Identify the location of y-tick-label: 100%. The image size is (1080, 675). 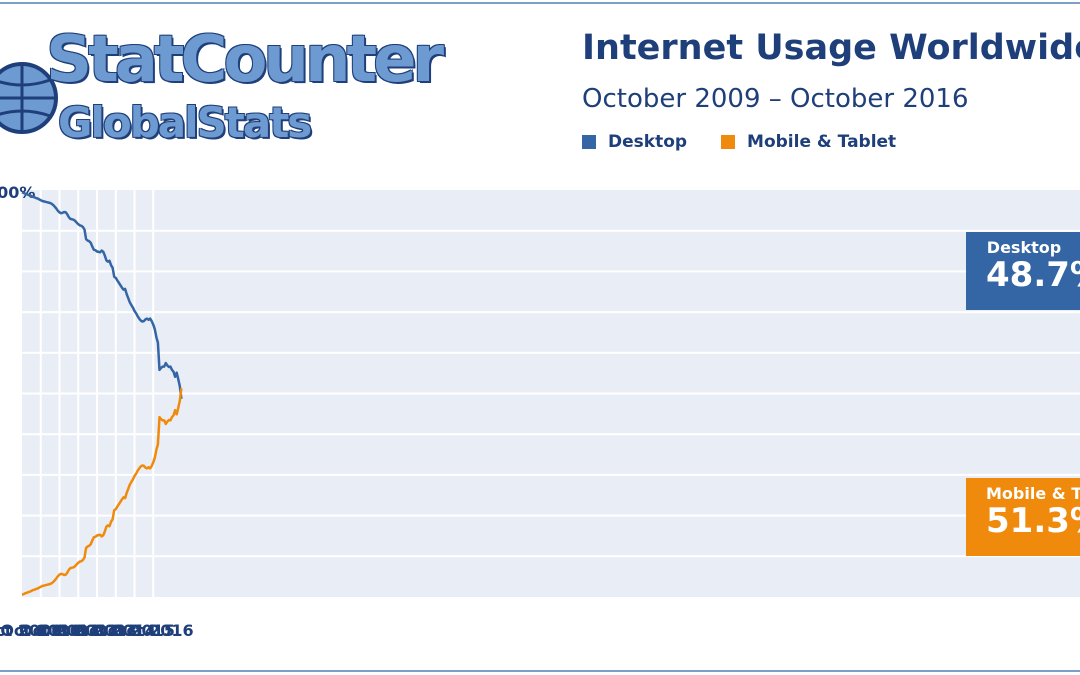
(17, 192).